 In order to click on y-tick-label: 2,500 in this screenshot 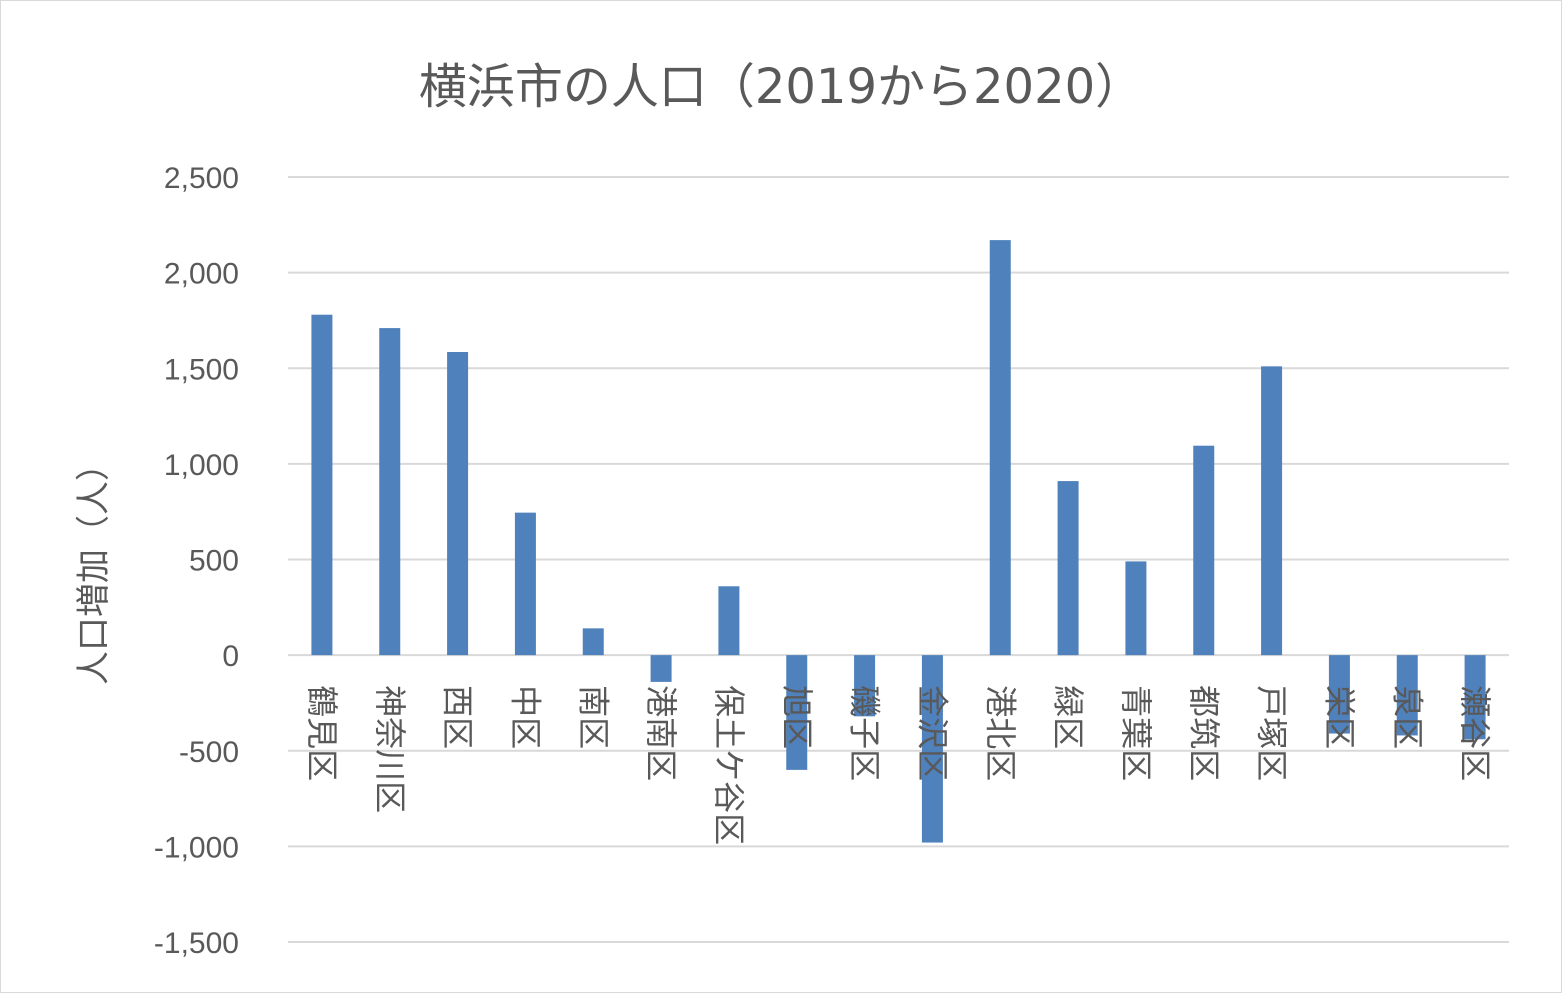, I will do `click(201, 178)`.